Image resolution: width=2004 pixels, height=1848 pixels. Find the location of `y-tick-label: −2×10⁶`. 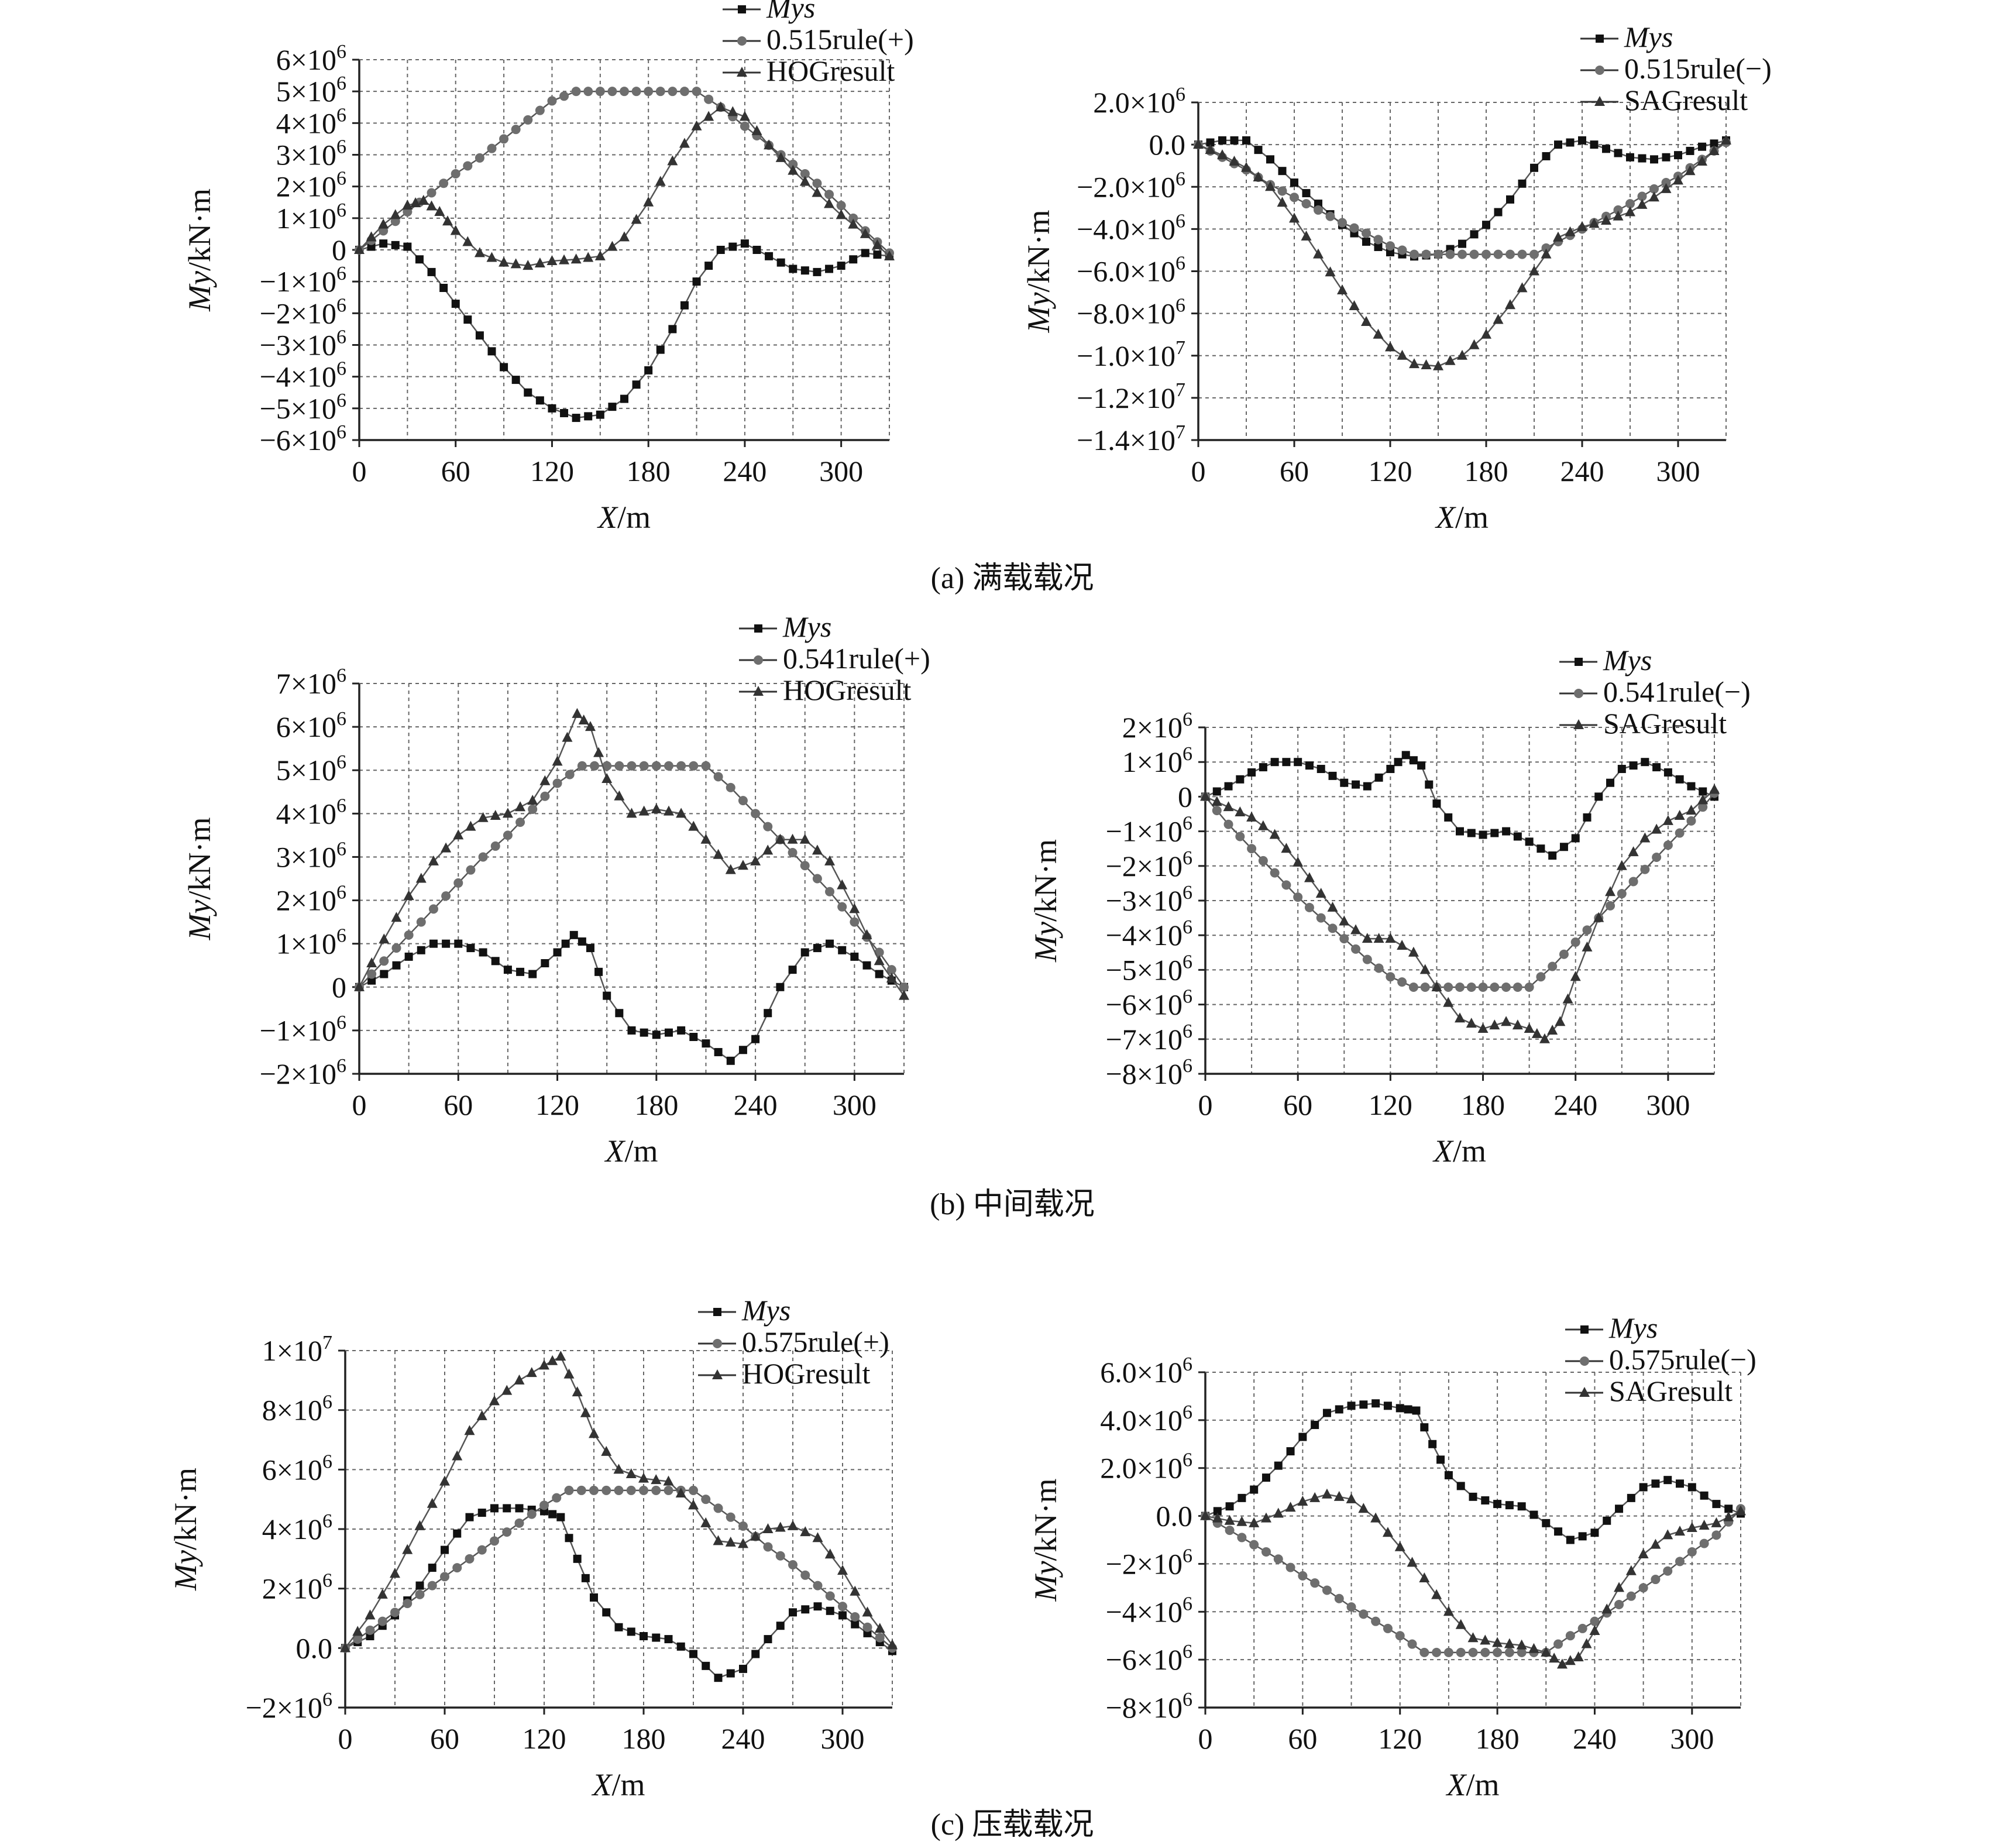

y-tick-label: −2×10⁶ is located at coordinates (1149, 864).